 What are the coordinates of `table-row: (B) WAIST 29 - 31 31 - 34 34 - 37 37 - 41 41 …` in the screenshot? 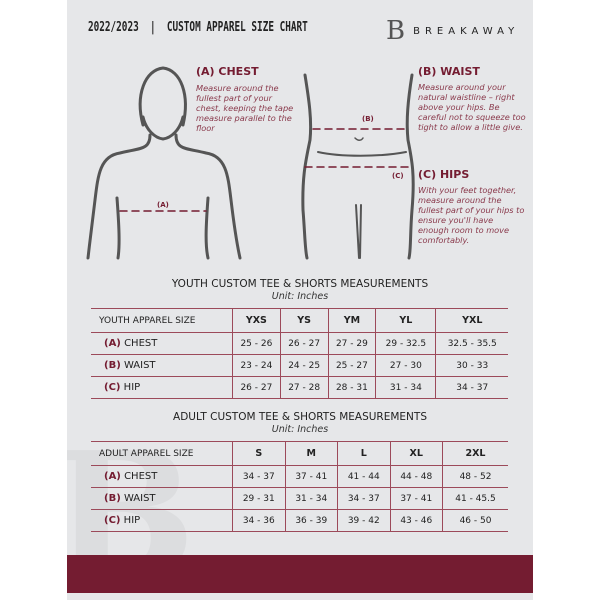 It's located at (299, 498).